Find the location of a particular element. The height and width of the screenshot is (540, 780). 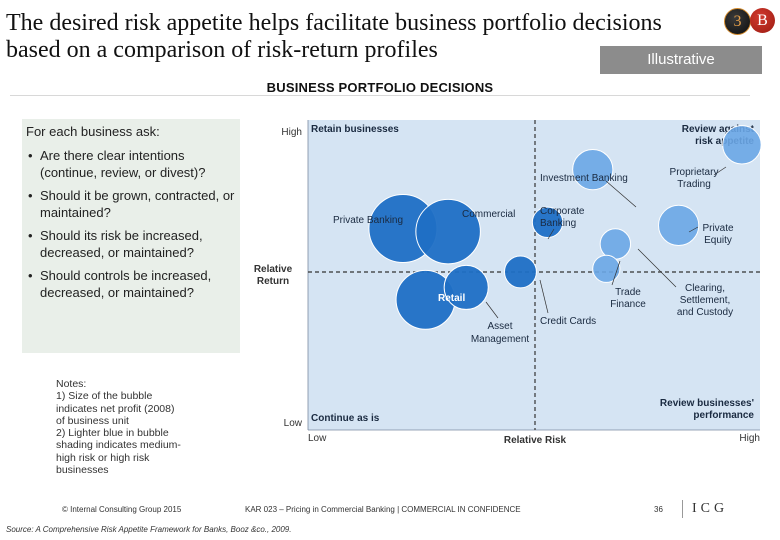

quadrant-label-top-left: Retain businesses is located at coordinates (355, 129).